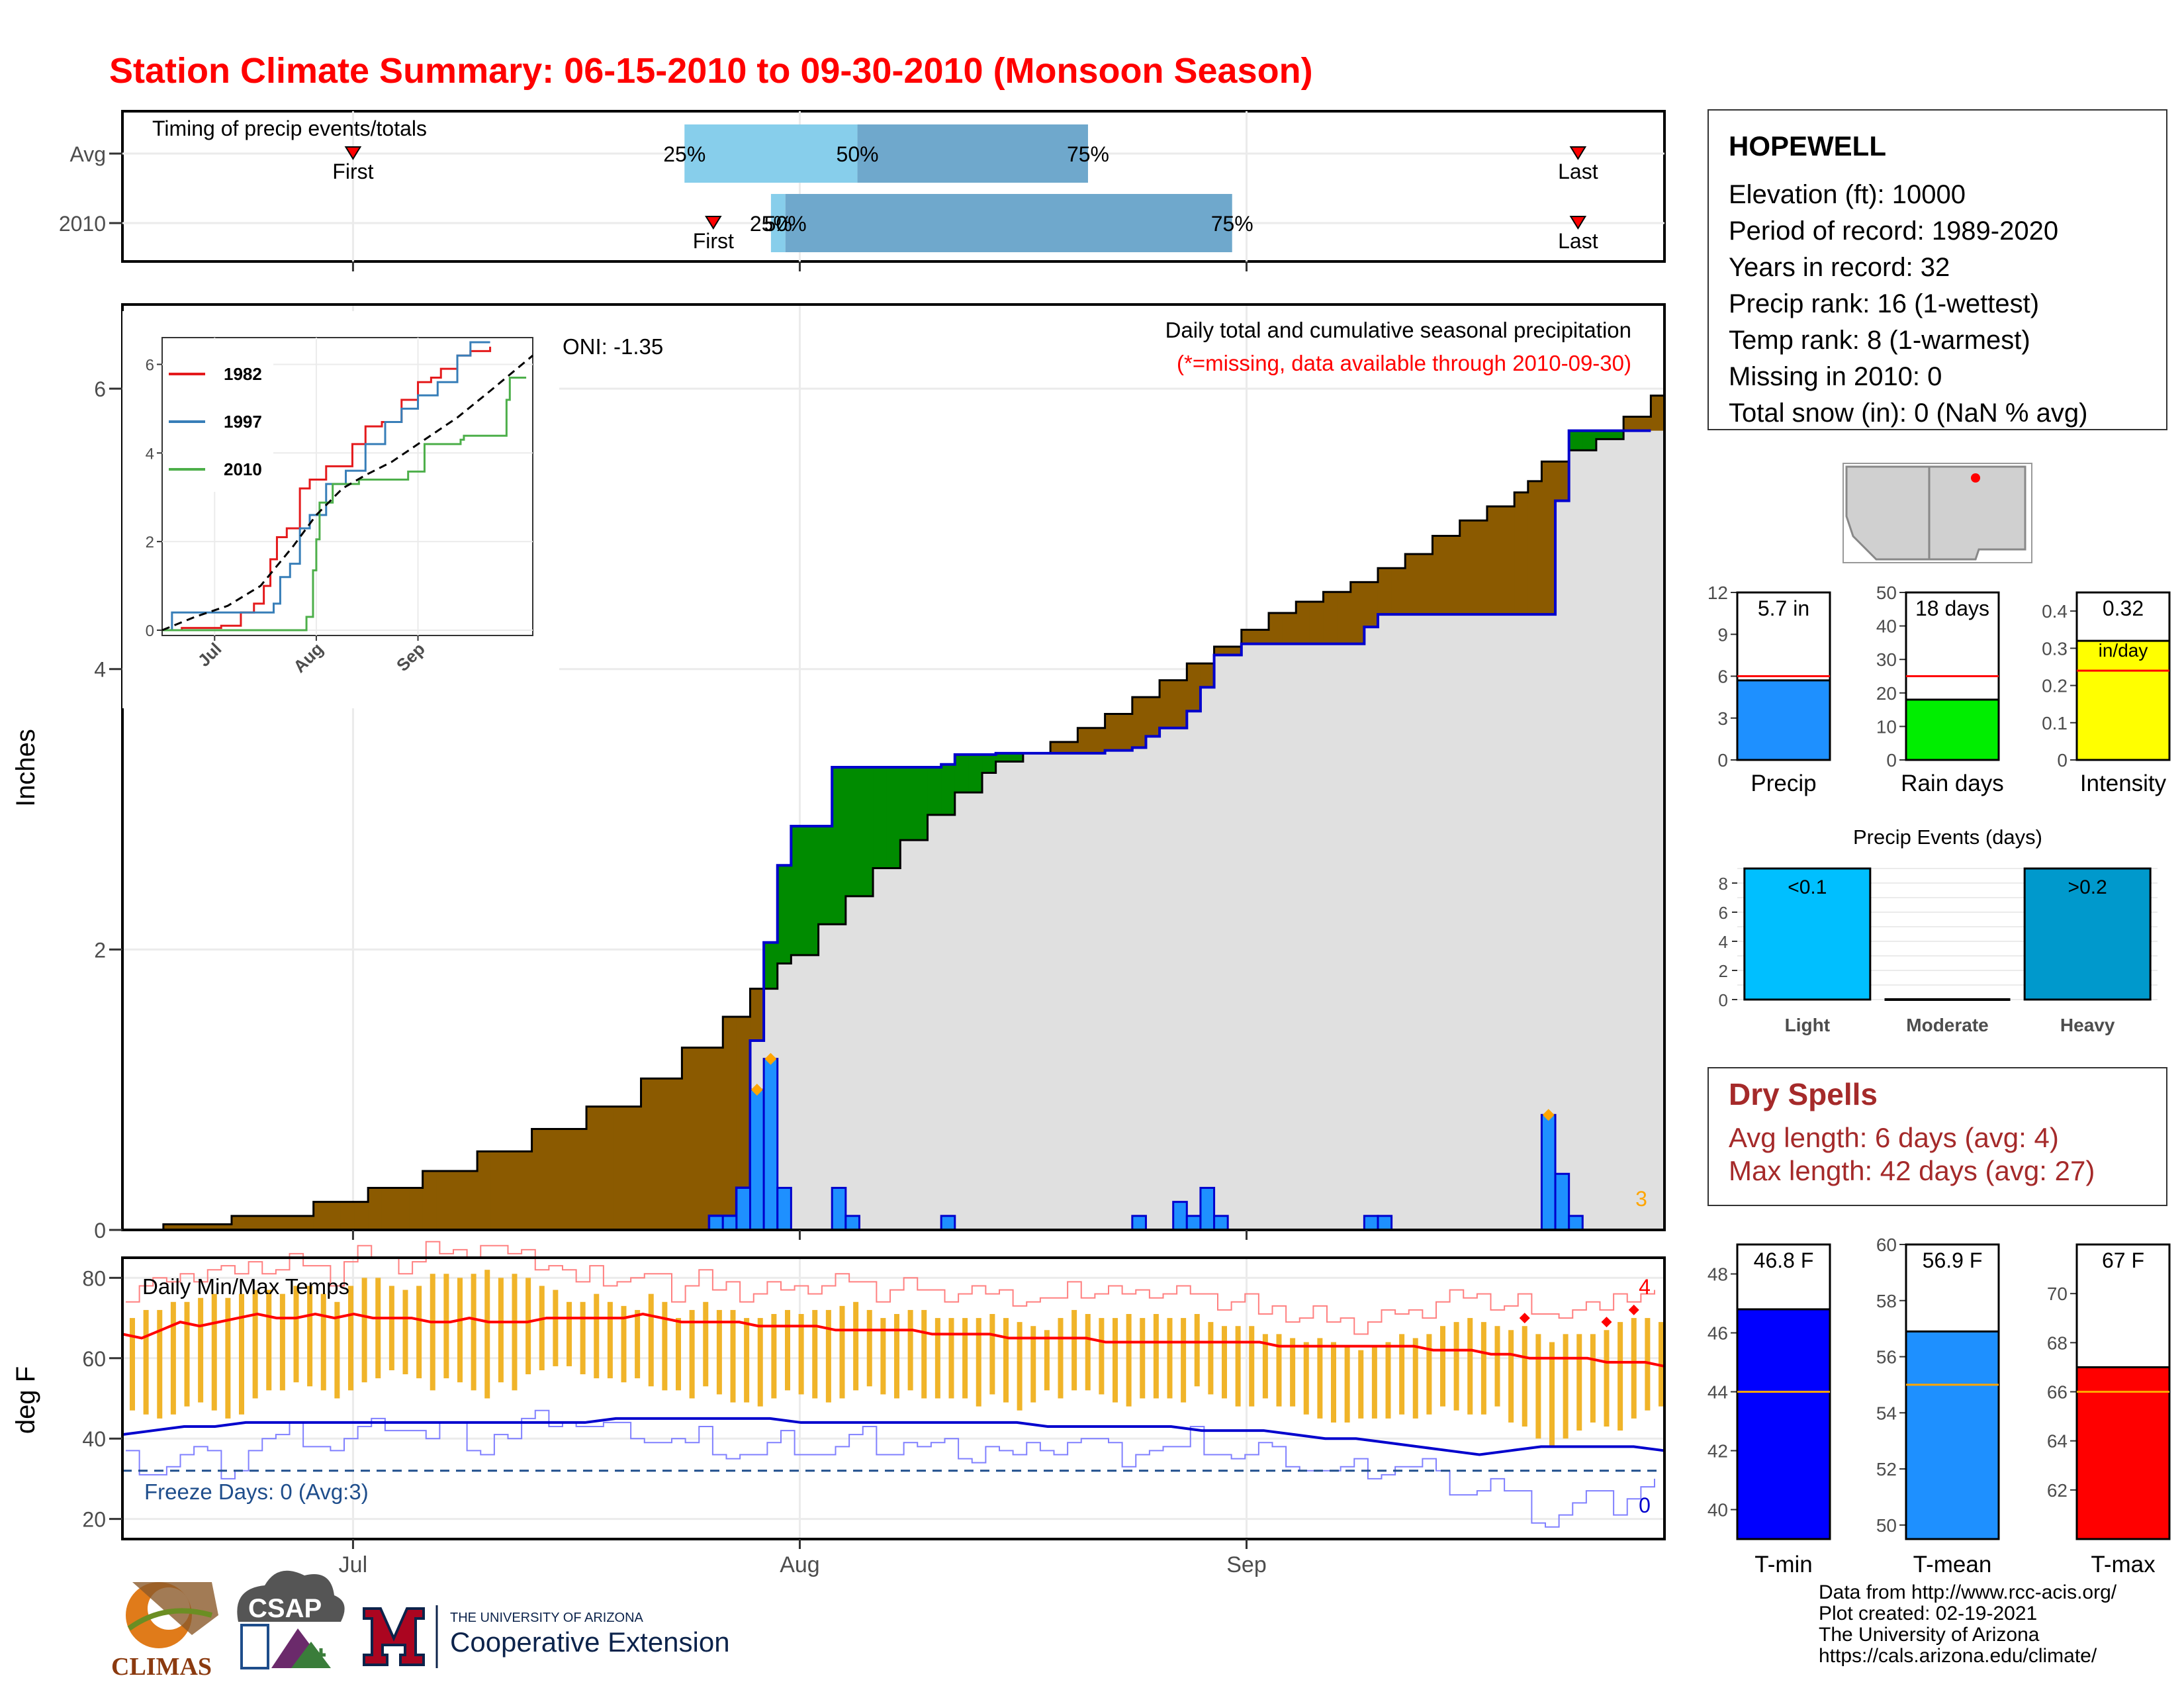 Image resolution: width=2184 pixels, height=1688 pixels. What do you see at coordinates (1952, 1435) in the screenshot?
I see `tmean-summary-value-bar` at bounding box center [1952, 1435].